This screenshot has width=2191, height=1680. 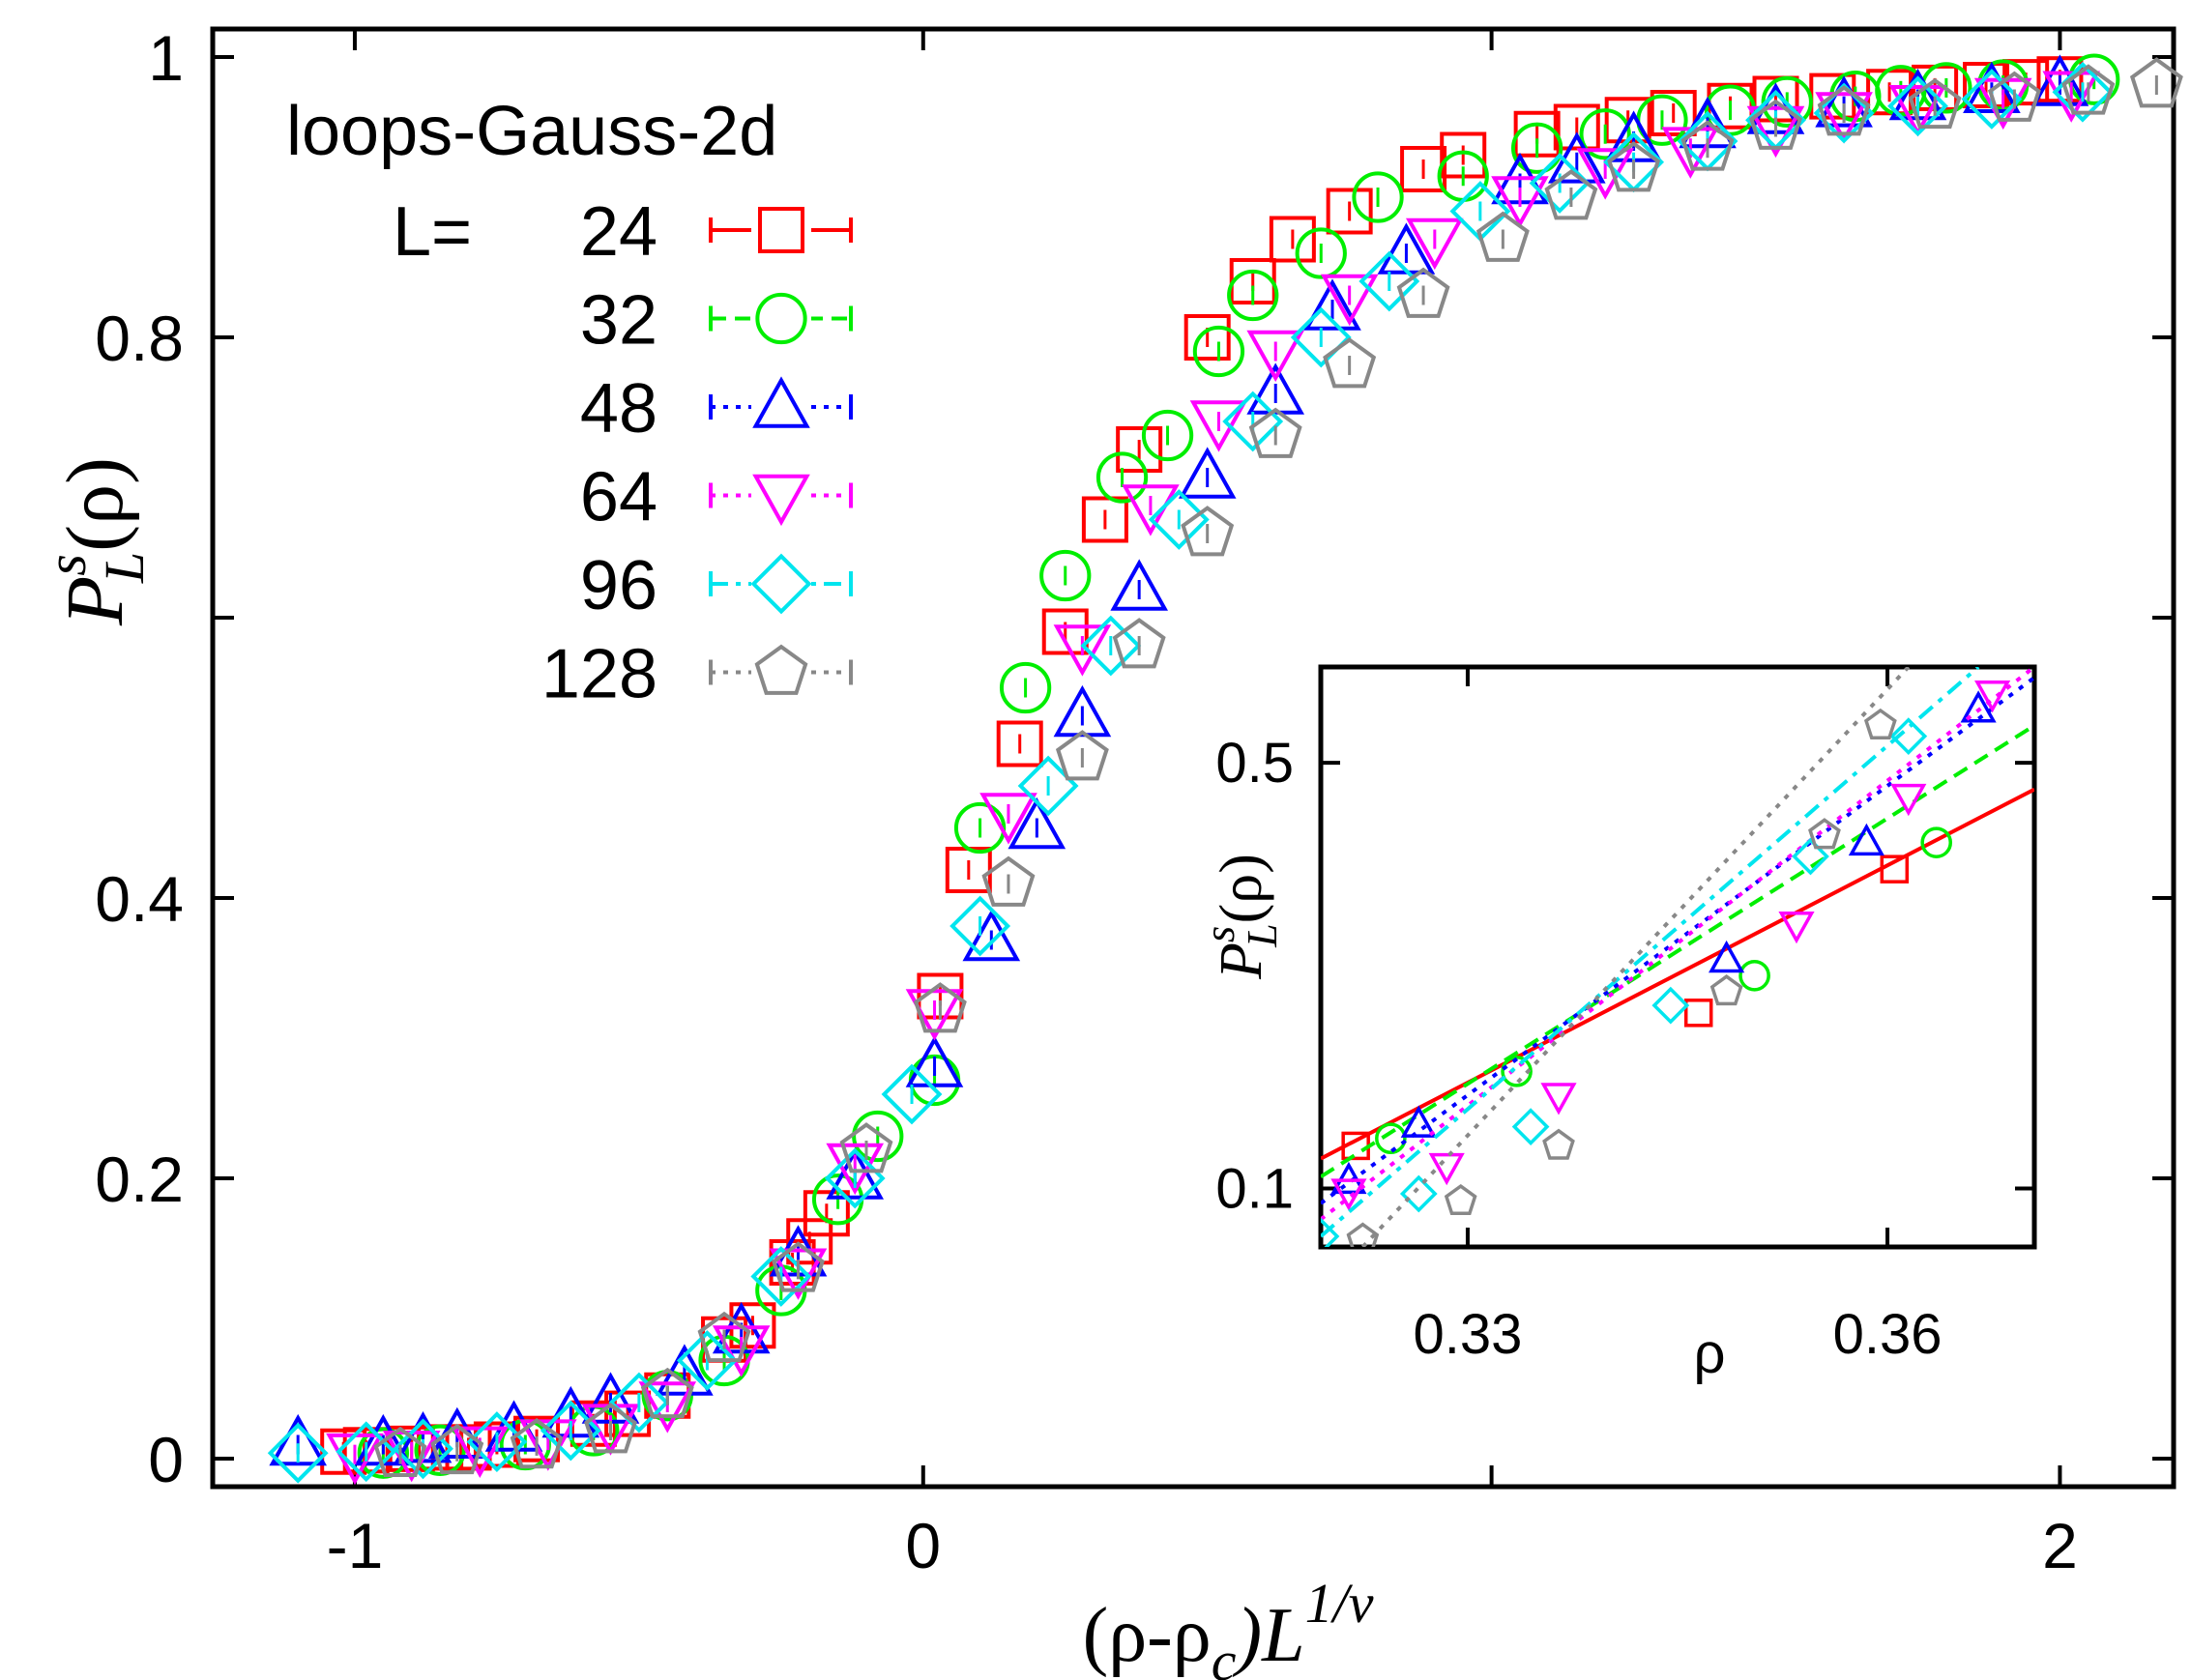 What do you see at coordinates (923, 1545) in the screenshot?
I see `x-tick-label: 0` at bounding box center [923, 1545].